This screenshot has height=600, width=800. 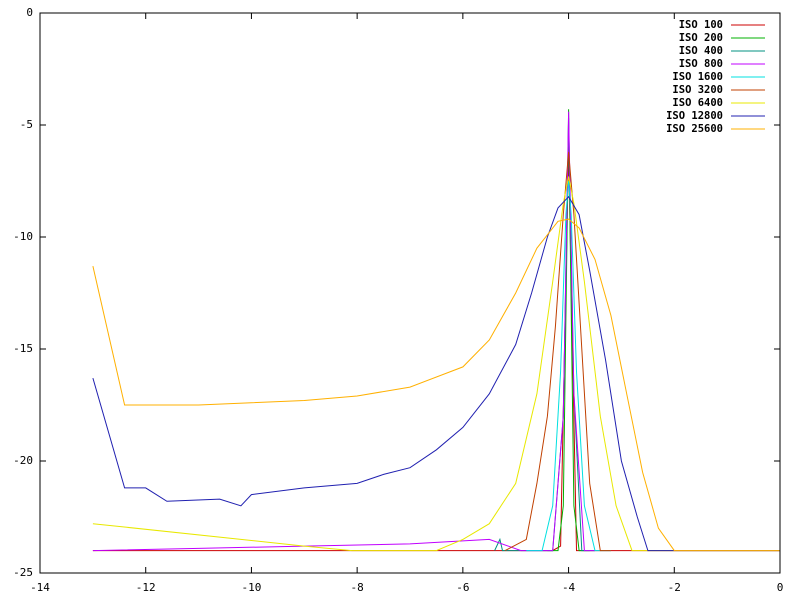 I want to click on x-tick-label: -10, so click(x=251, y=587).